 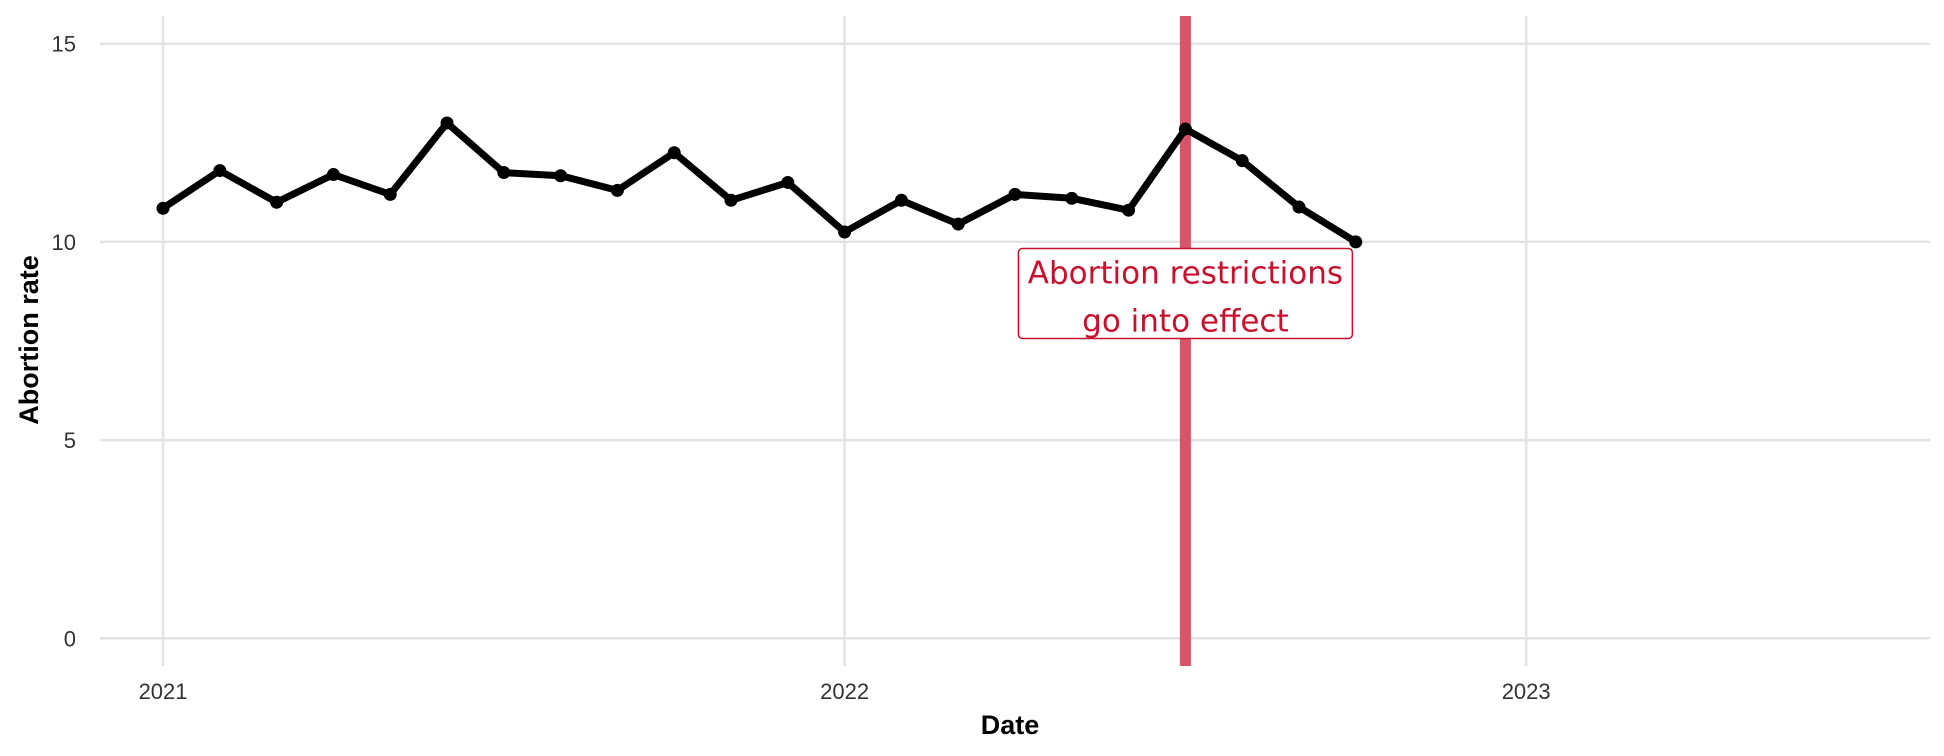 I want to click on y-tick-label-10: 10, so click(x=64, y=242).